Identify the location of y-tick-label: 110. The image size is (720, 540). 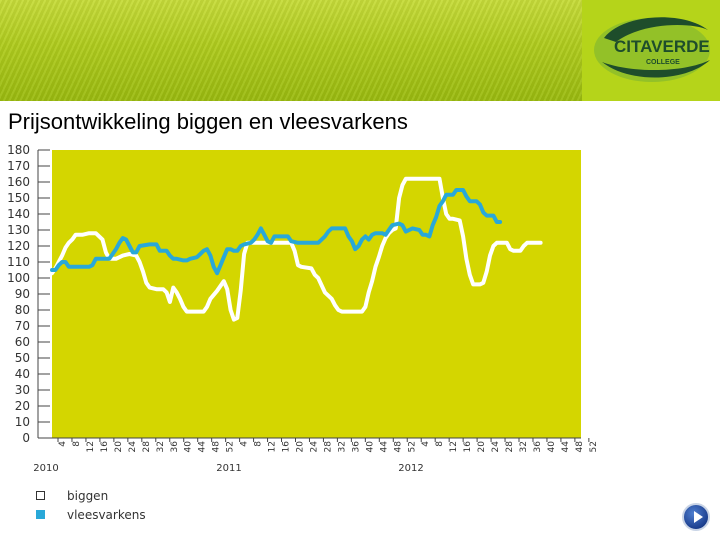
(18, 262).